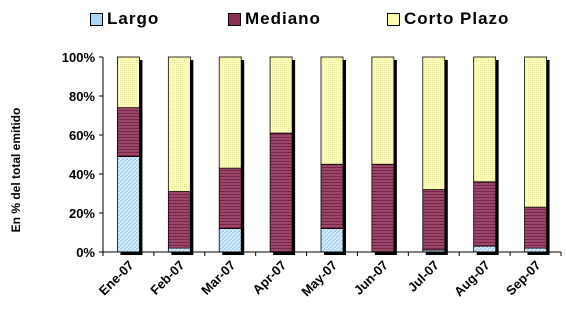  What do you see at coordinates (85, 252) in the screenshot?
I see `y-tick-label: 0%` at bounding box center [85, 252].